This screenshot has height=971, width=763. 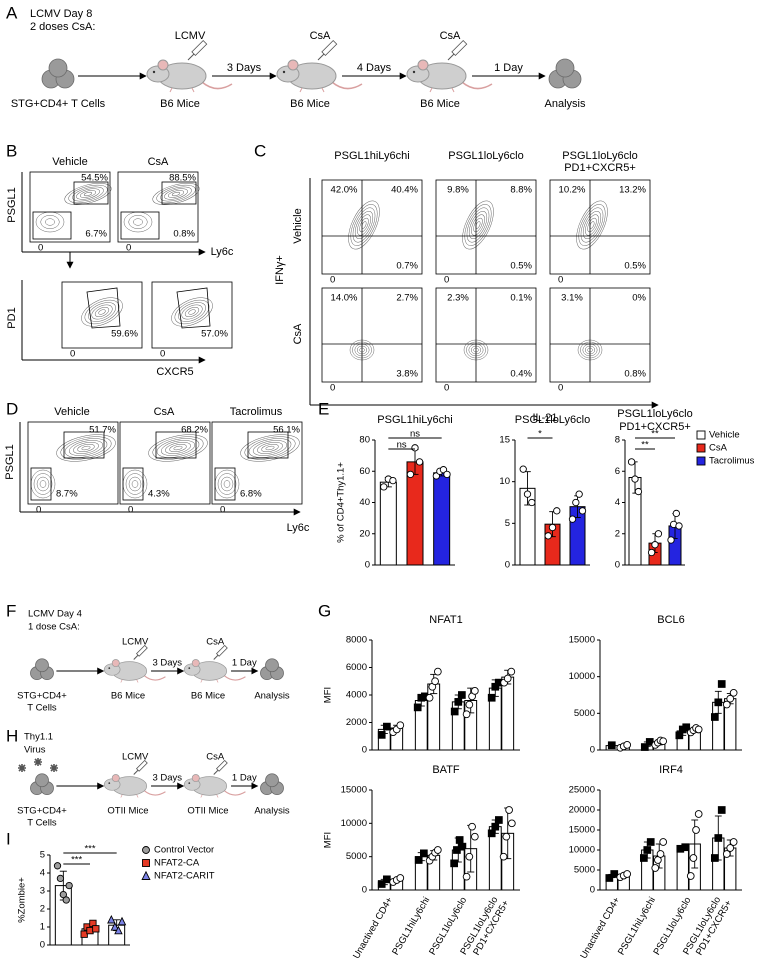 What do you see at coordinates (364, 440) in the screenshot?
I see `y-tick-label: 80` at bounding box center [364, 440].